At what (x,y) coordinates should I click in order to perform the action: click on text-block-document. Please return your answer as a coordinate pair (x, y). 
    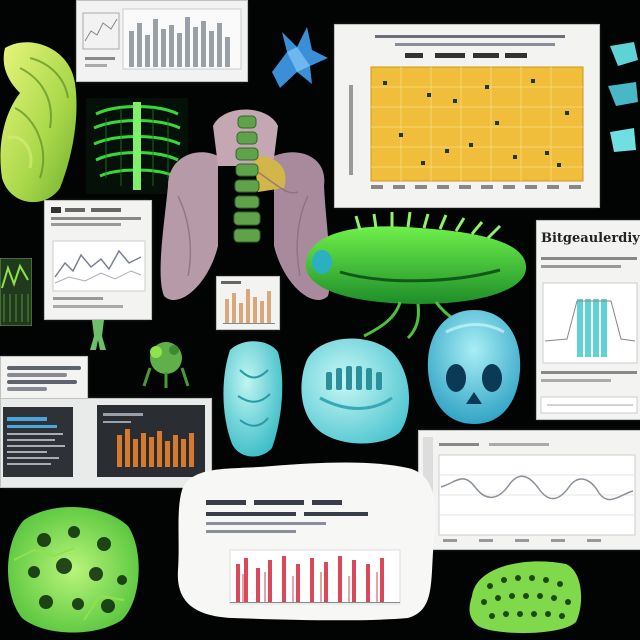
    Looking at the image, I should click on (44, 379).